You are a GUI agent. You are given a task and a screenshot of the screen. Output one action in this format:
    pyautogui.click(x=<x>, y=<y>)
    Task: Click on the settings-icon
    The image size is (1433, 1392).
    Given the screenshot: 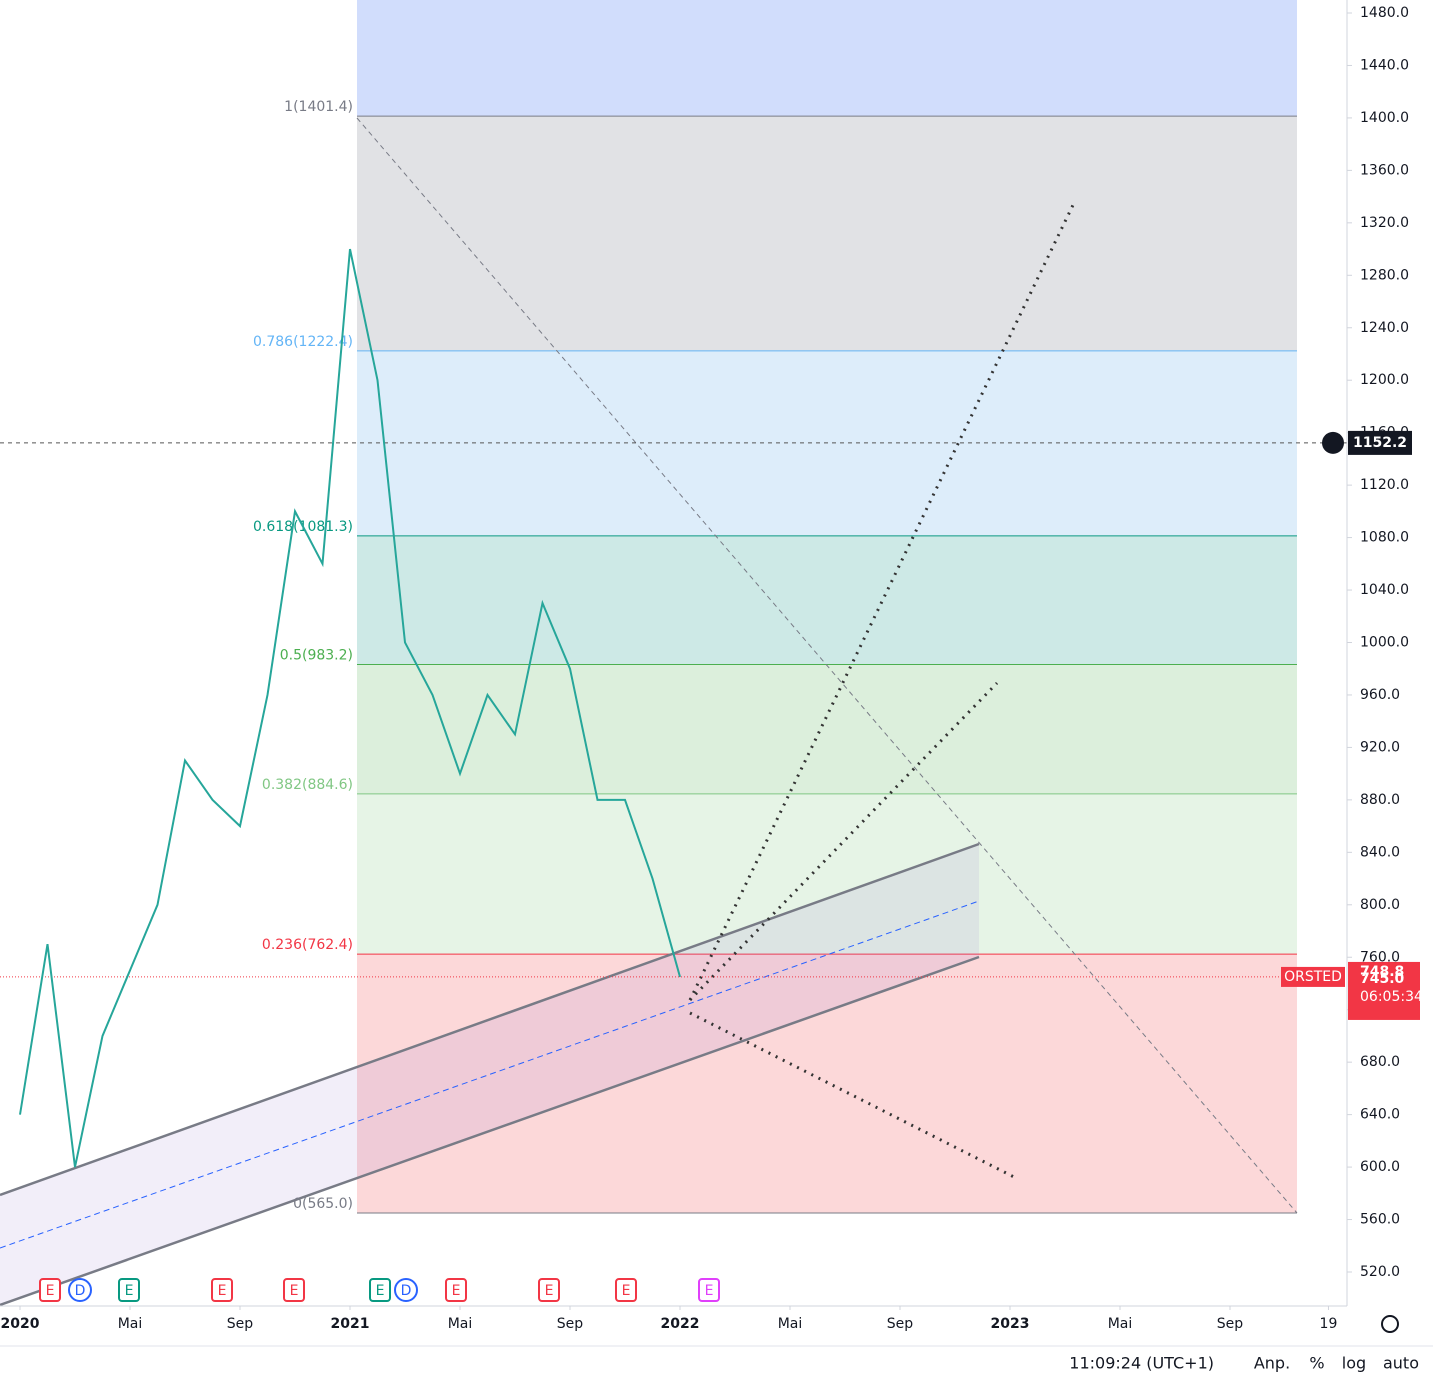 What is the action you would take?
    pyautogui.click(x=1390, y=1324)
    